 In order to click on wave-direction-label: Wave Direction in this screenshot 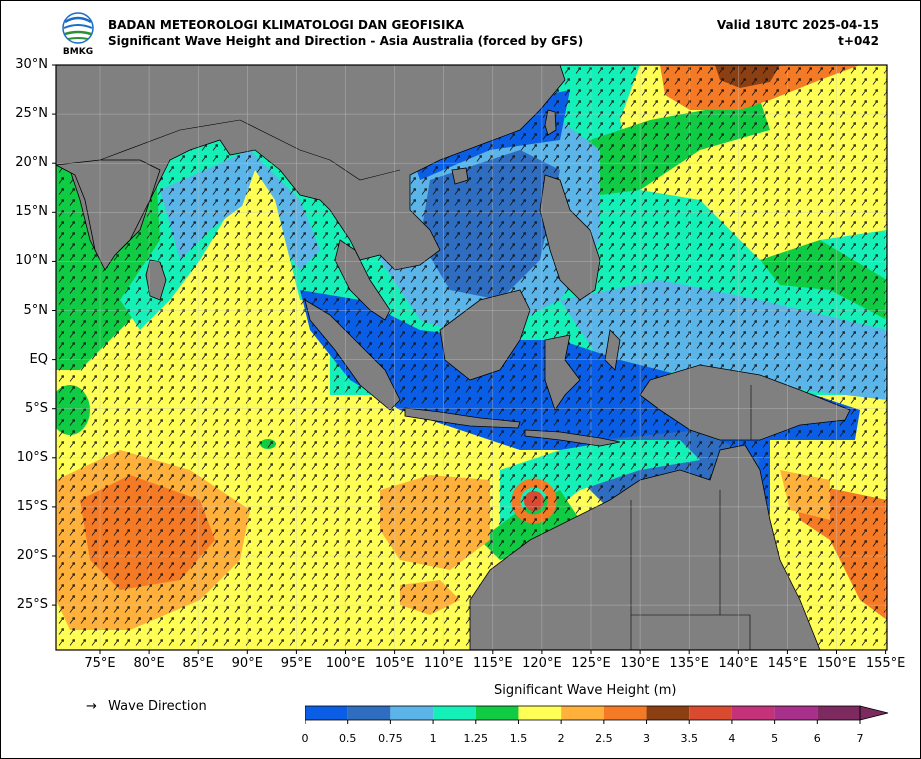, I will do `click(157, 706)`.